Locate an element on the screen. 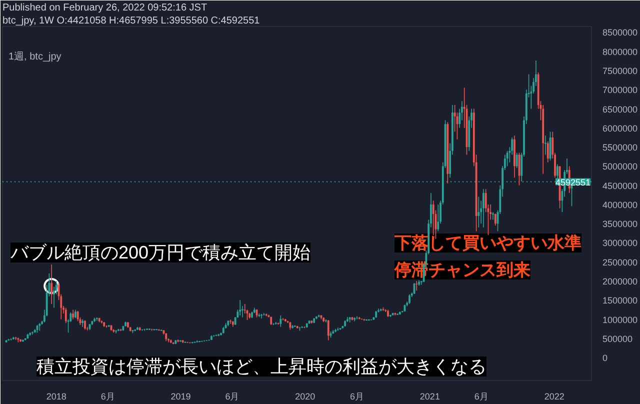 The height and width of the screenshot is (404, 640). annotation: 積立投資は停滞が長いほど、上昇時の利益が大きくなる is located at coordinates (261, 366).